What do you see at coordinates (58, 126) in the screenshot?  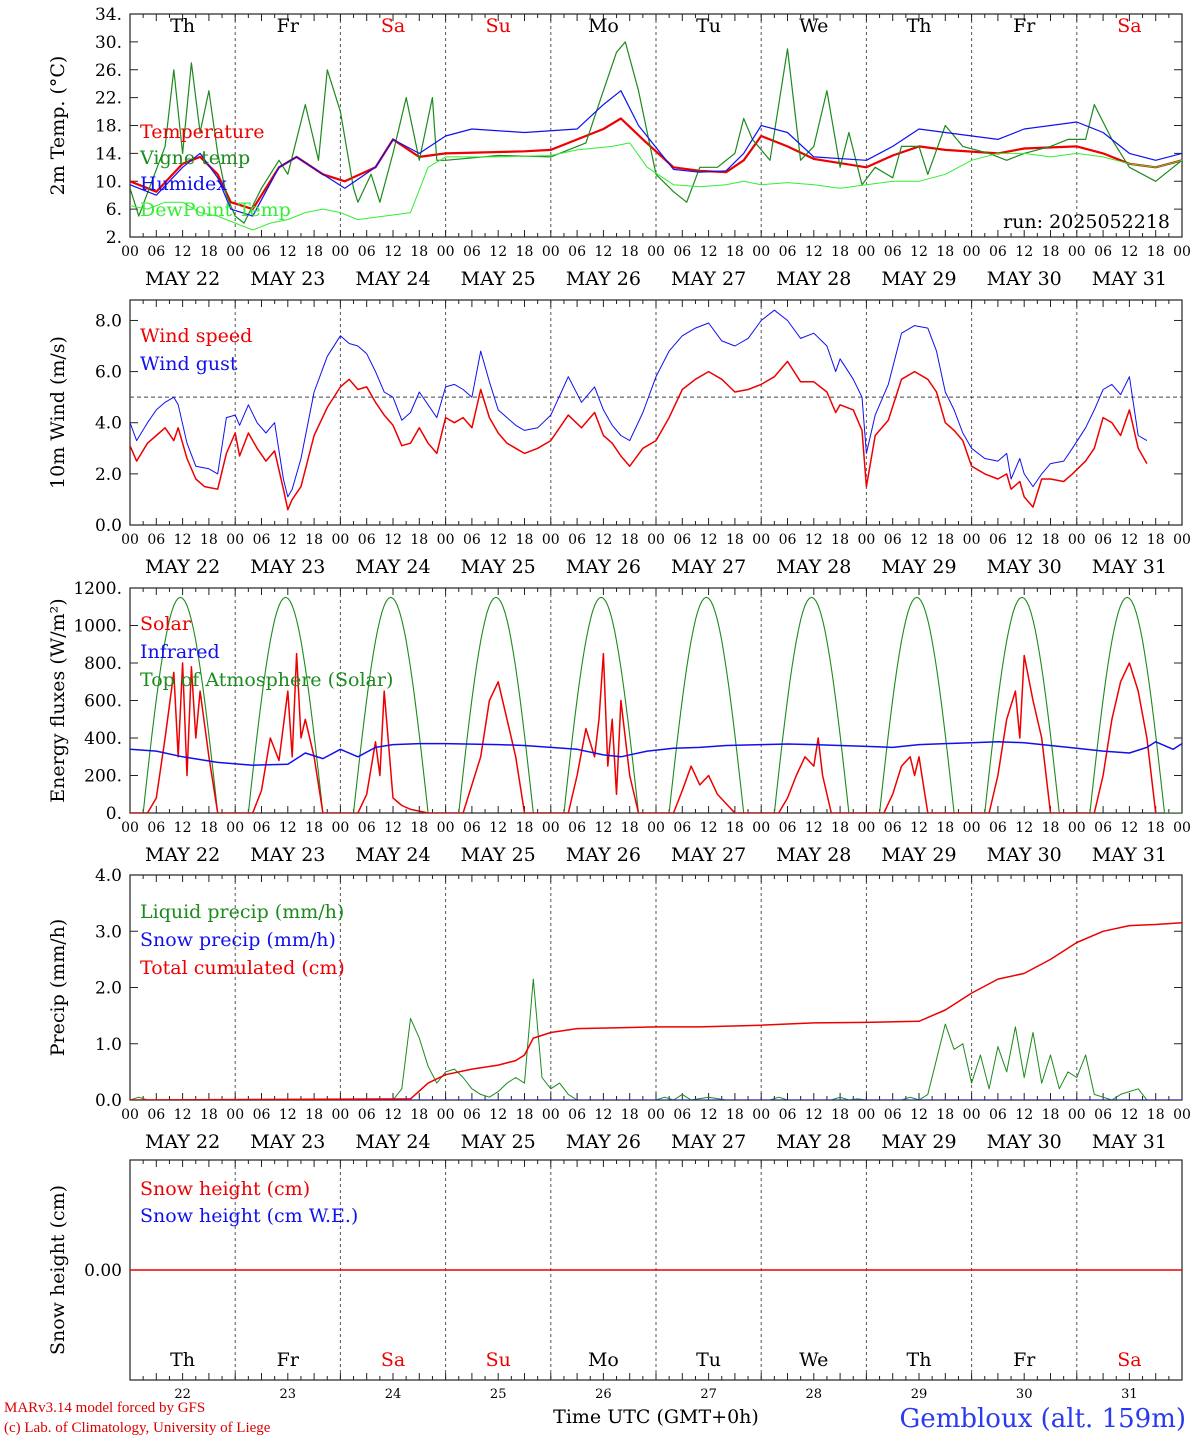 I see `y-axis-label: 2m Temp. (°C)` at bounding box center [58, 126].